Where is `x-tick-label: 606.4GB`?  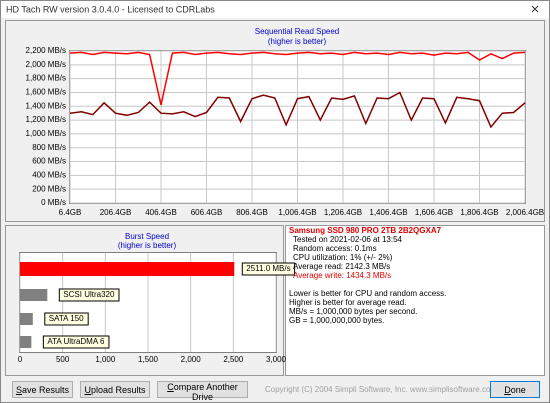
x-tick-label: 606.4GB is located at coordinates (207, 212).